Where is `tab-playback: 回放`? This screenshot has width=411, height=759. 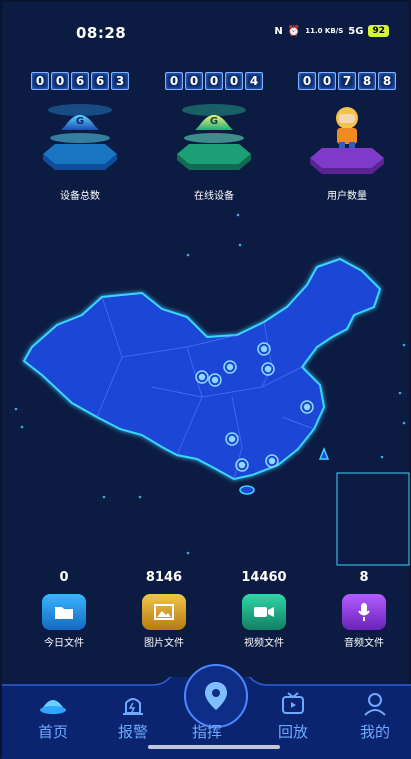 tab-playback: 回放 is located at coordinates (293, 712).